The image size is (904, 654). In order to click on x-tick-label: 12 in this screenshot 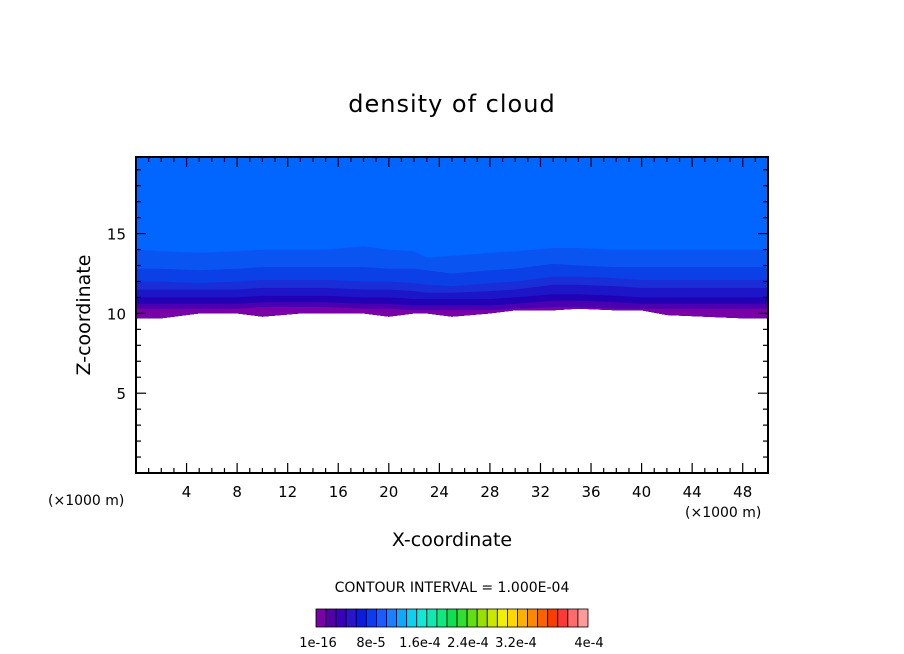, I will do `click(287, 492)`.